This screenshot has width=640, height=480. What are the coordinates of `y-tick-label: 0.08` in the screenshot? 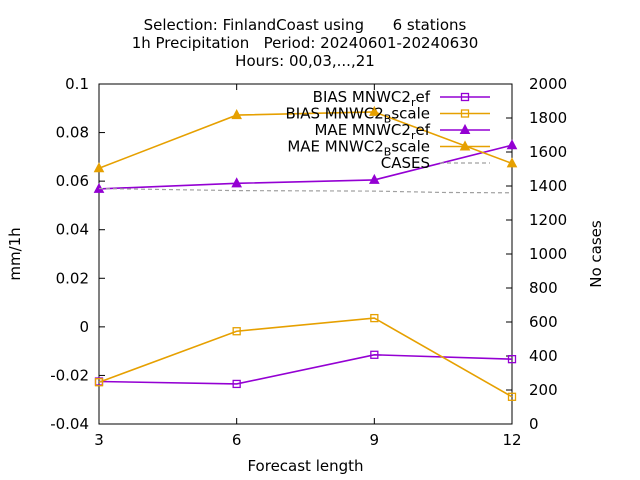 It's located at (72, 133).